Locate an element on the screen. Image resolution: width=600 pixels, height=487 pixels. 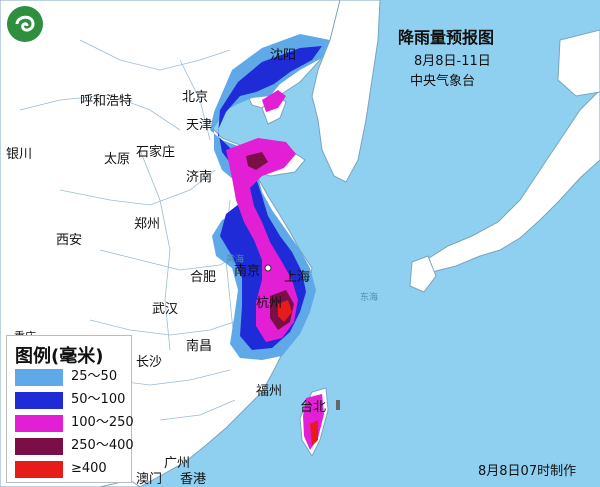
city-label-zhengzhou: 郑州 is located at coordinates (147, 224).